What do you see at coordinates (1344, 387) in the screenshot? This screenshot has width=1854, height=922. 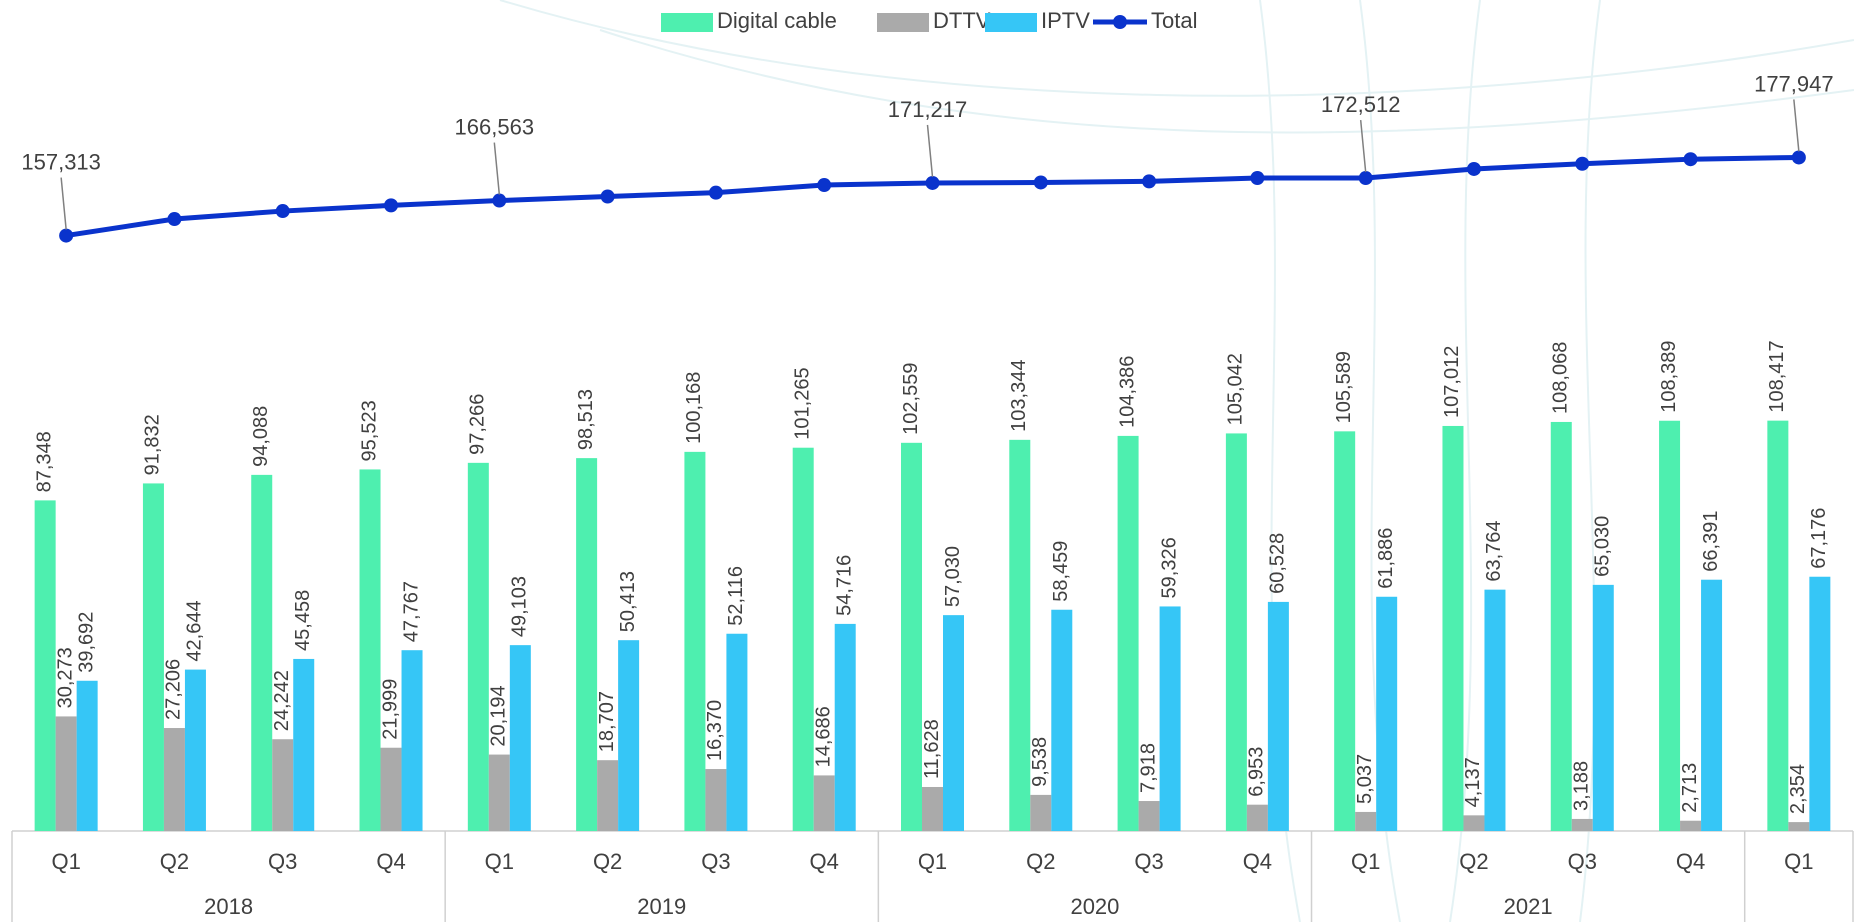 I see `data-label: 105,589` at bounding box center [1344, 387].